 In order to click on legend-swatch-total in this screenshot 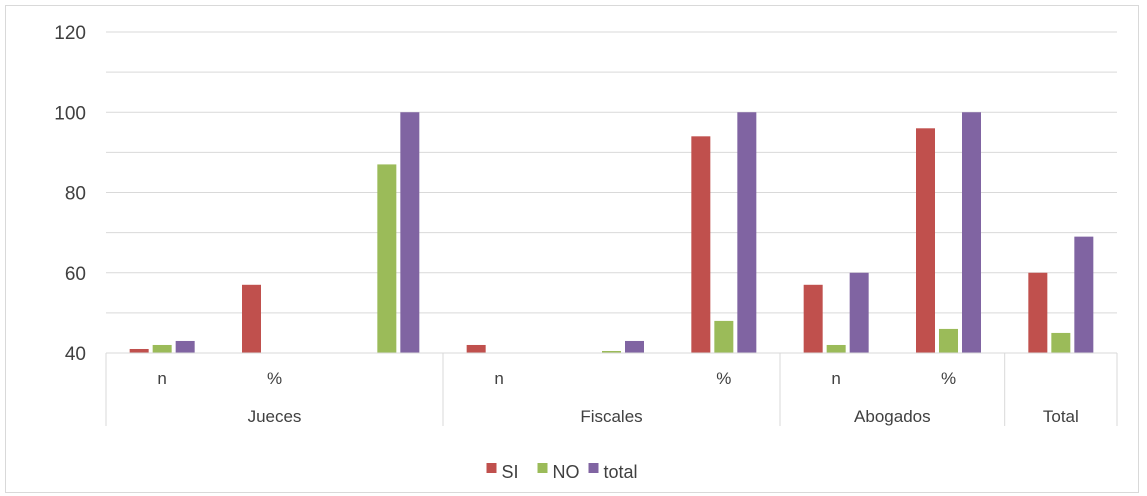, I will do `click(593, 468)`.